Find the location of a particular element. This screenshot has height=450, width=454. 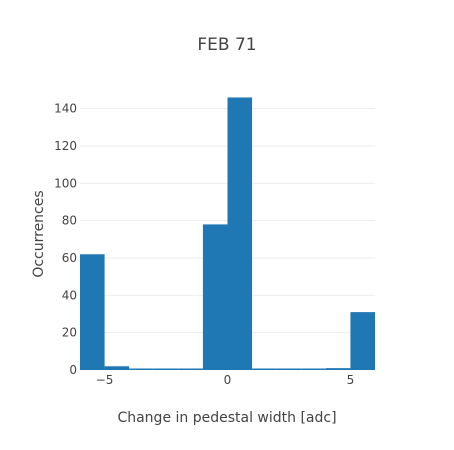

x-tick-label: 0 is located at coordinates (228, 380).